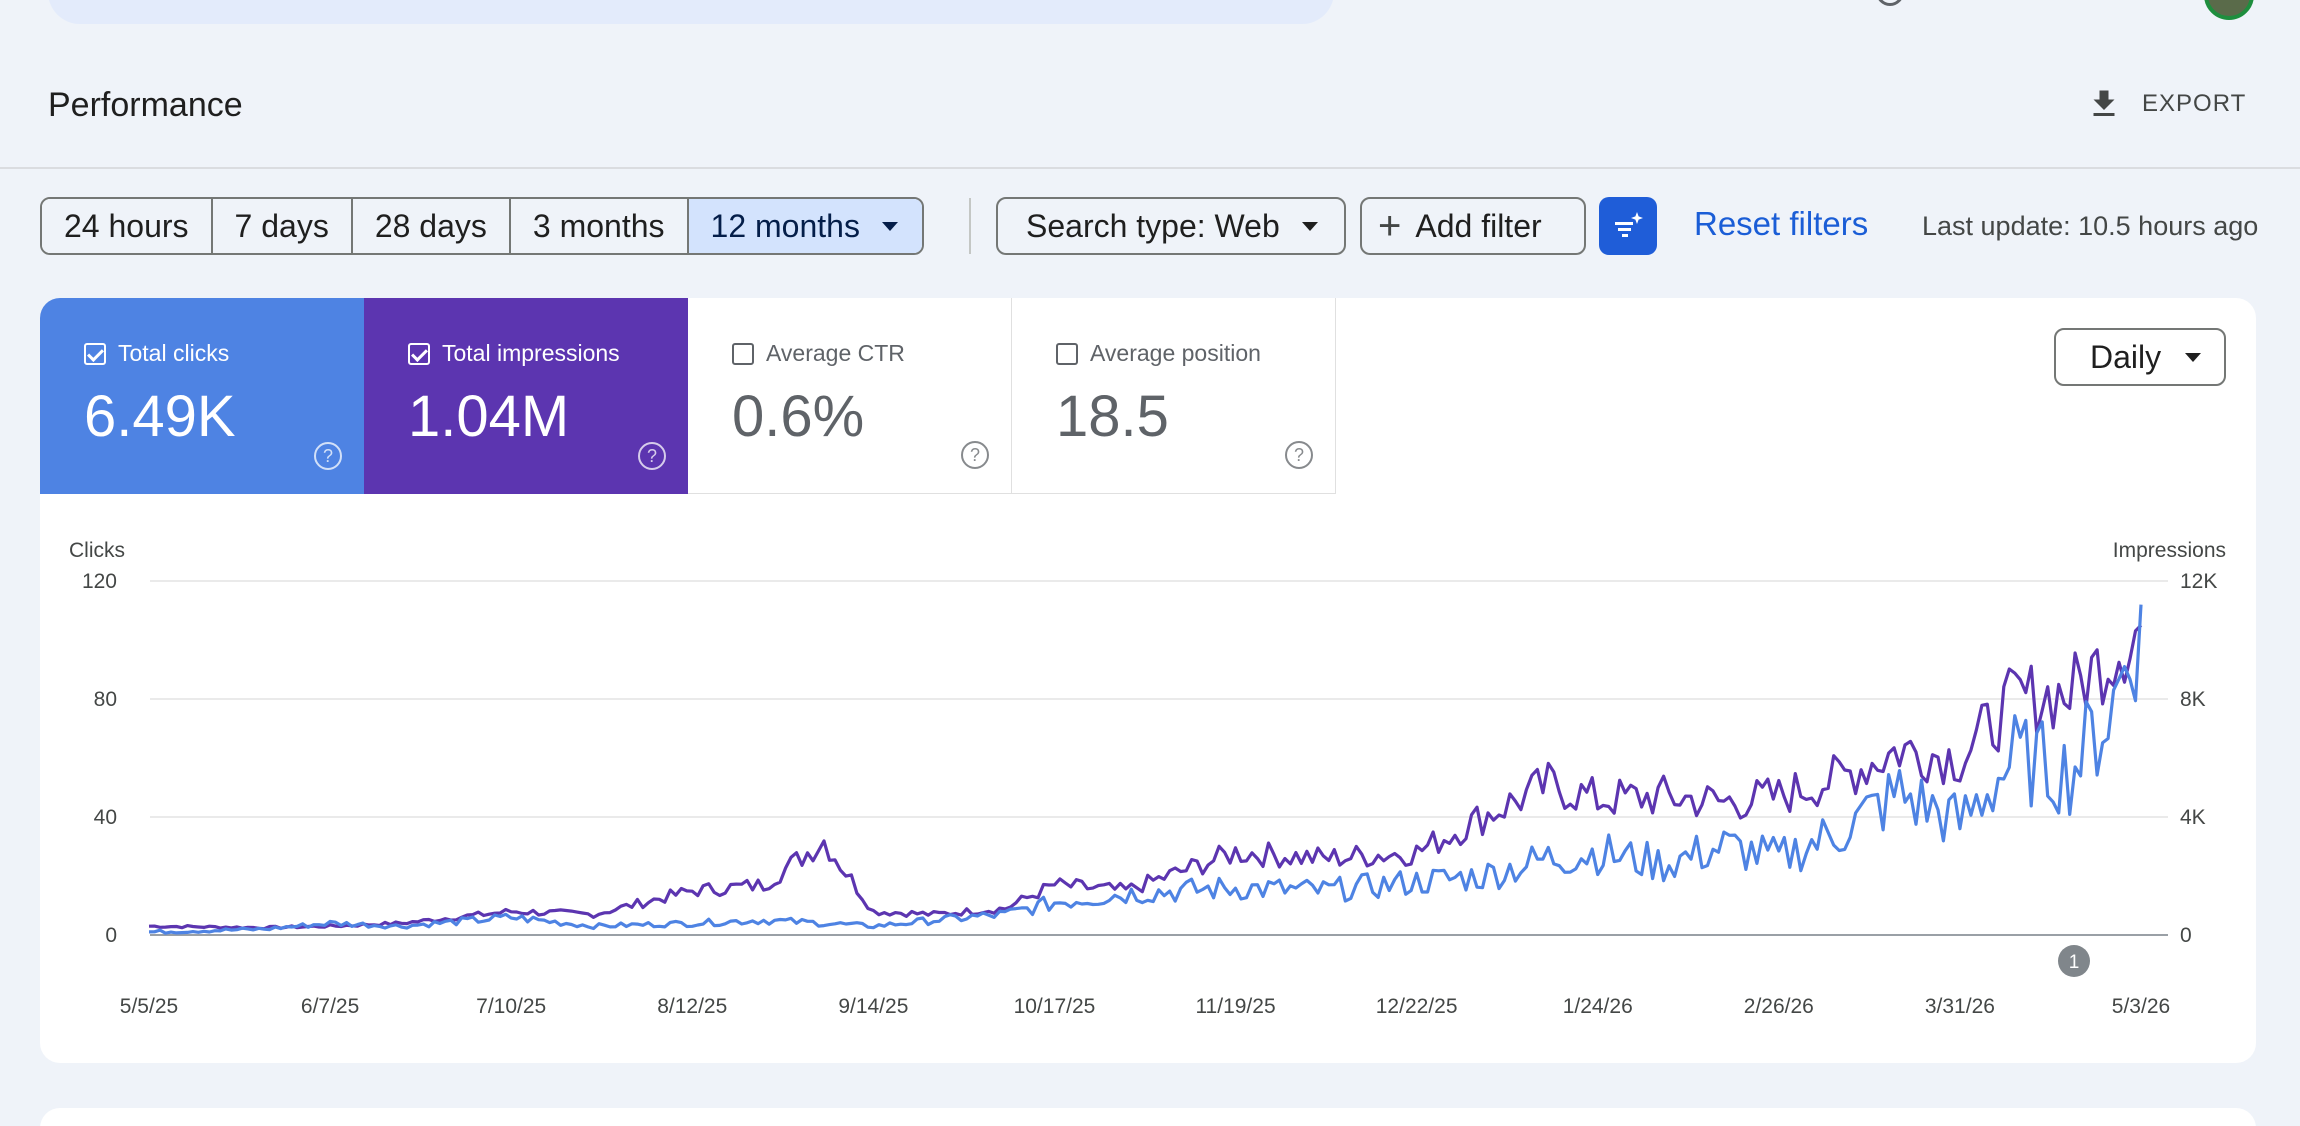 This screenshot has height=1126, width=2300. I want to click on avatar, so click(2229, 10).